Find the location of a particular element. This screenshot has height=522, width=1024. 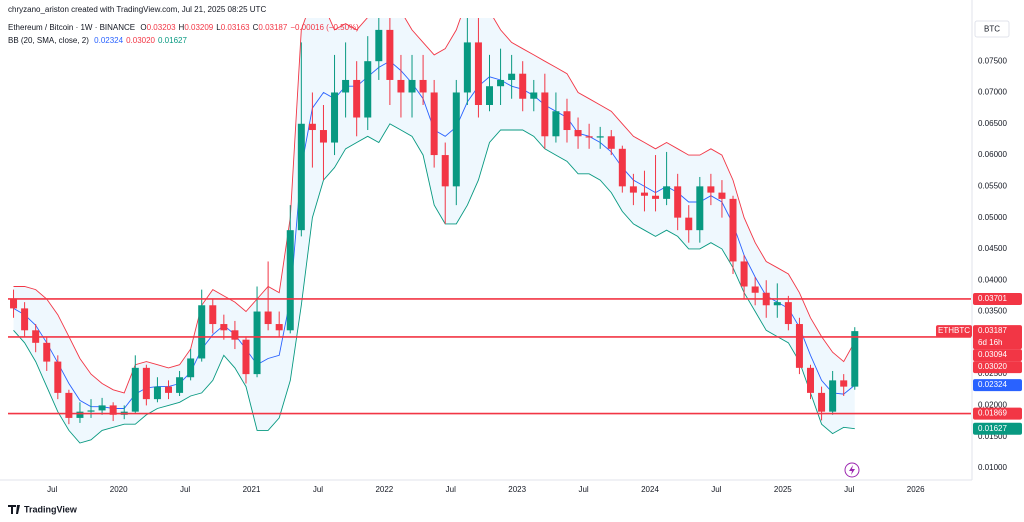

price-label-note: 6d 16h is located at coordinates (990, 342).